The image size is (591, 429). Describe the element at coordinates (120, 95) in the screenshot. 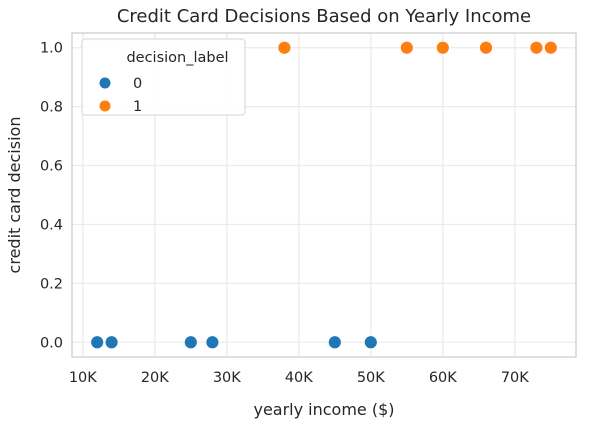

I see `legend-items: 01` at that location.